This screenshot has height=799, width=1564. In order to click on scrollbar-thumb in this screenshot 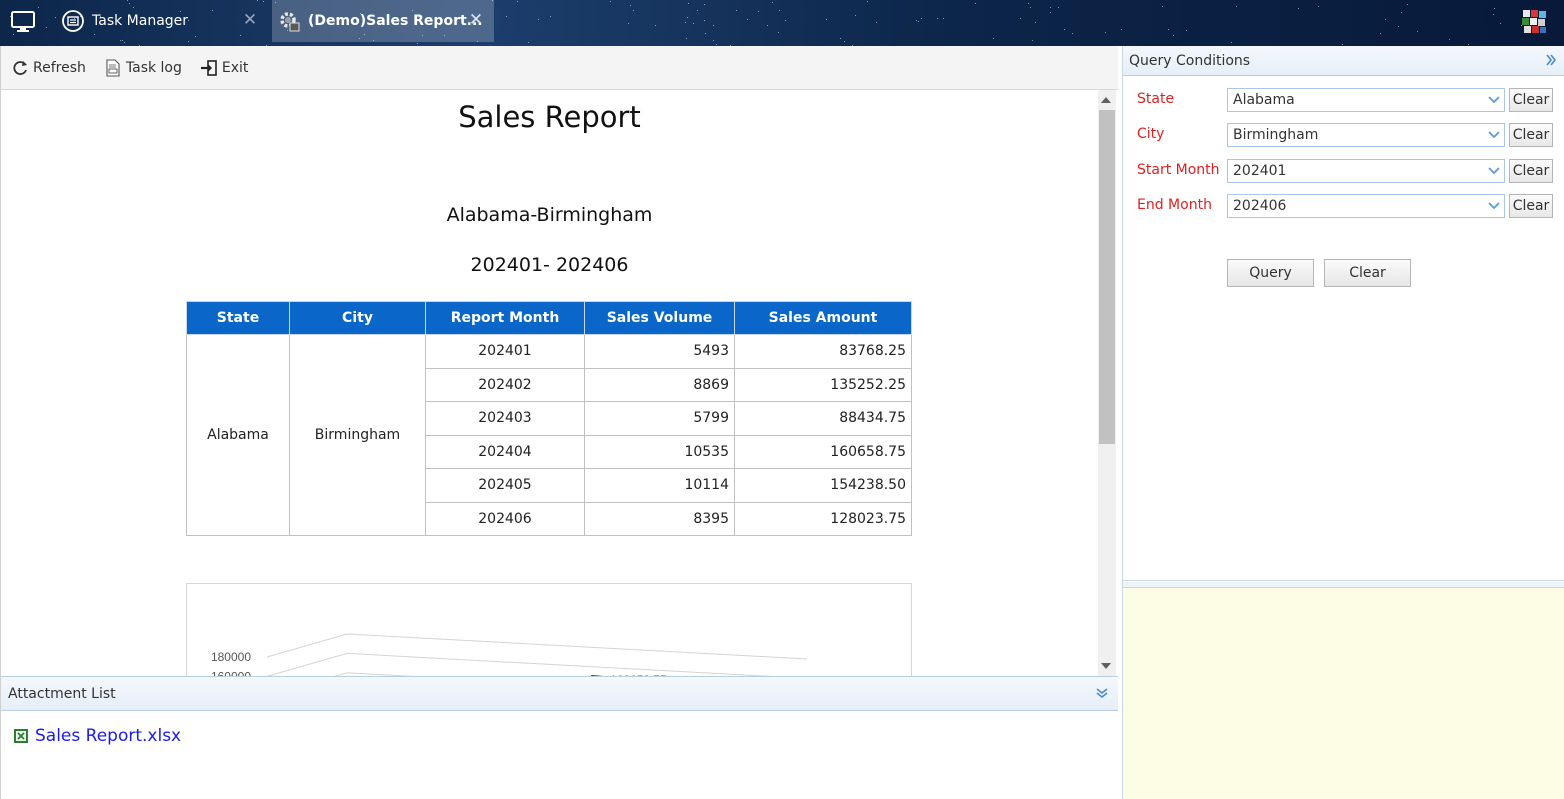, I will do `click(1107, 277)`.